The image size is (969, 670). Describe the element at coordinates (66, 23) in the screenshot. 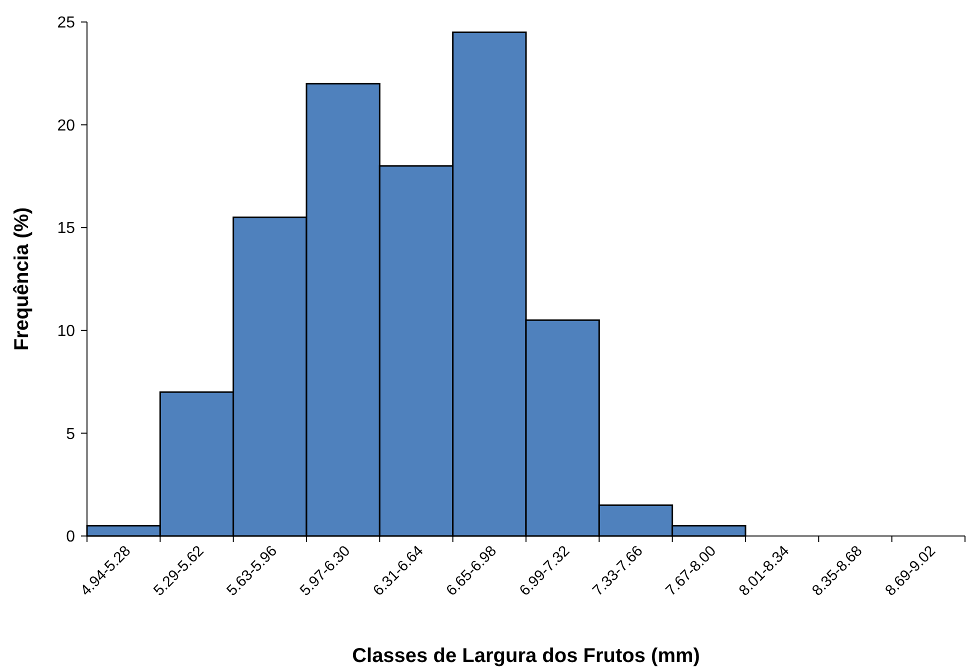

I see `y-tick-label: 25` at that location.